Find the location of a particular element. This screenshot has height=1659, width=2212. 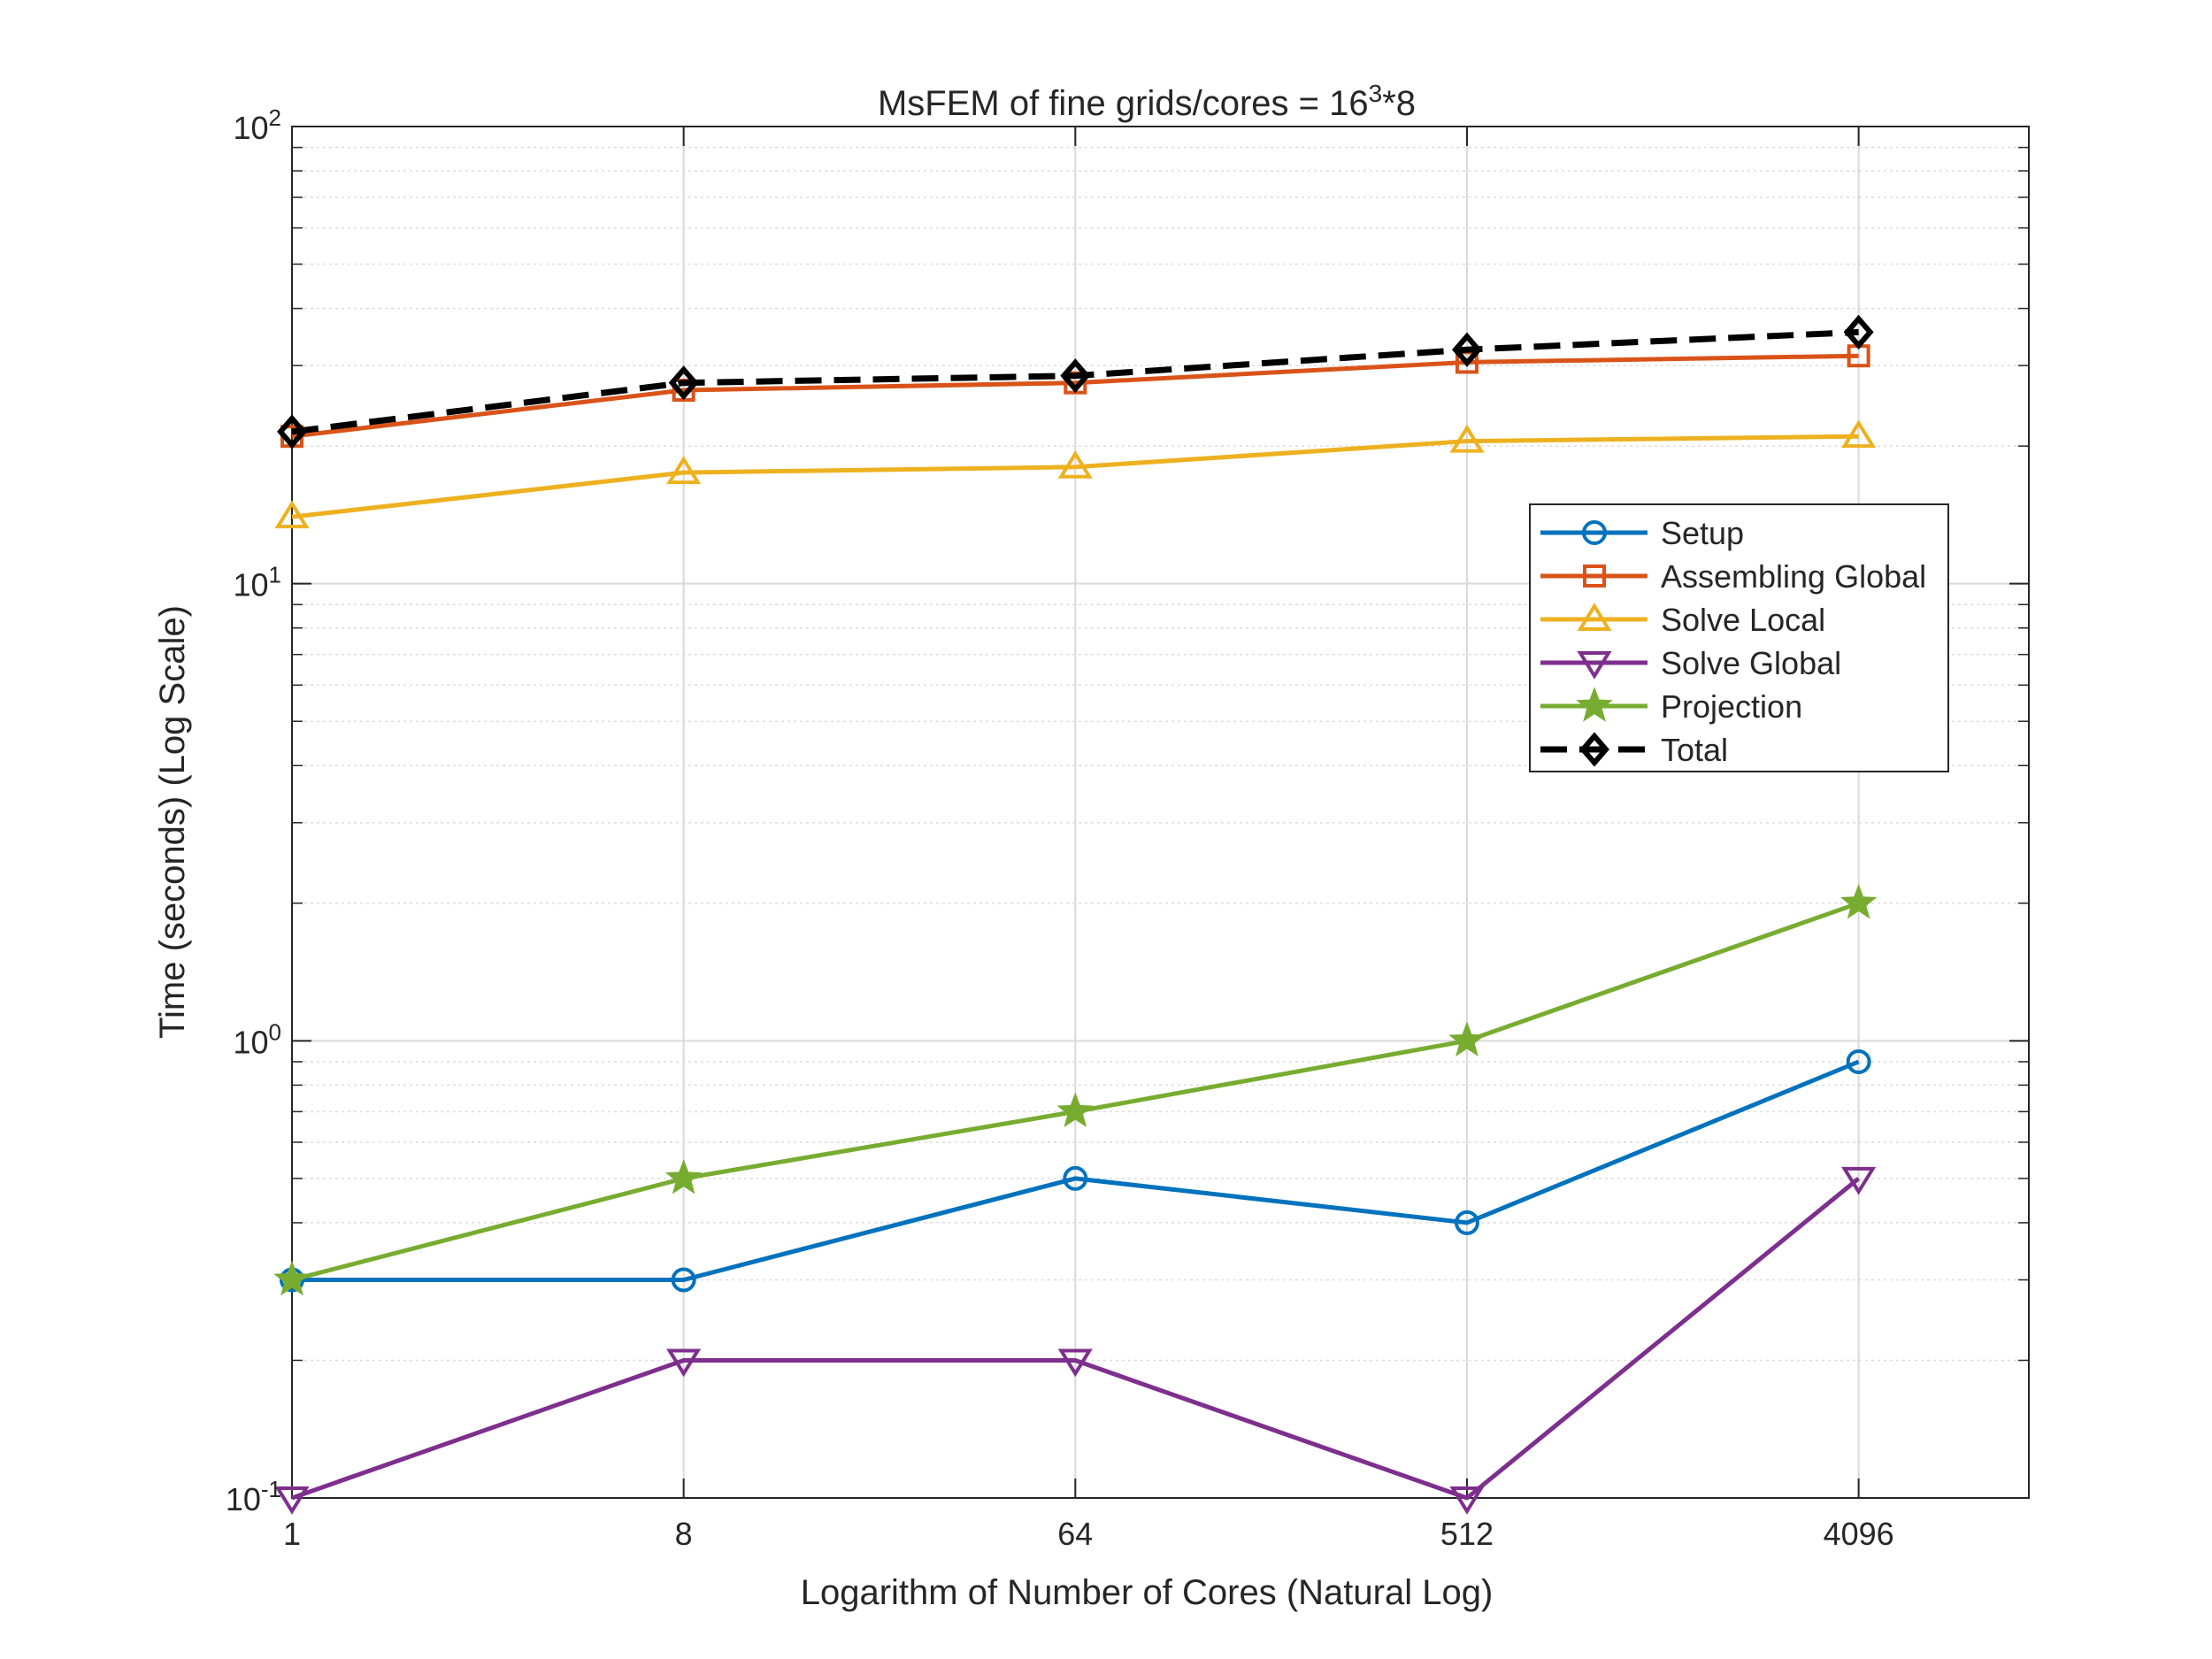

x-tick-label: 8 is located at coordinates (684, 1534).